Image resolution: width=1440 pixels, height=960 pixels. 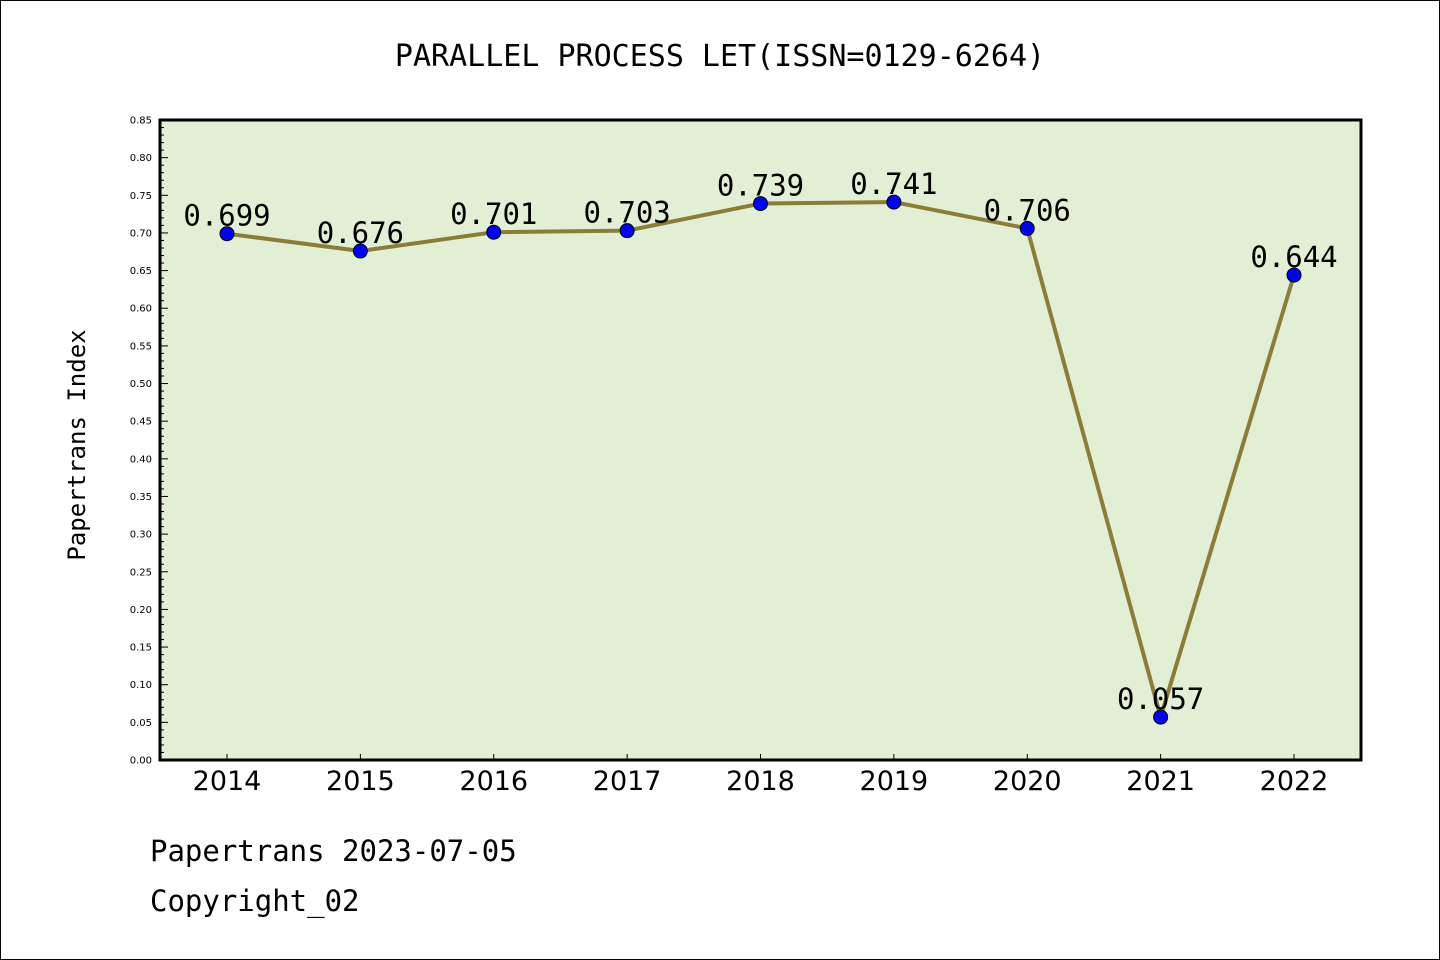 What do you see at coordinates (760, 186) in the screenshot?
I see `data-label: 0.739` at bounding box center [760, 186].